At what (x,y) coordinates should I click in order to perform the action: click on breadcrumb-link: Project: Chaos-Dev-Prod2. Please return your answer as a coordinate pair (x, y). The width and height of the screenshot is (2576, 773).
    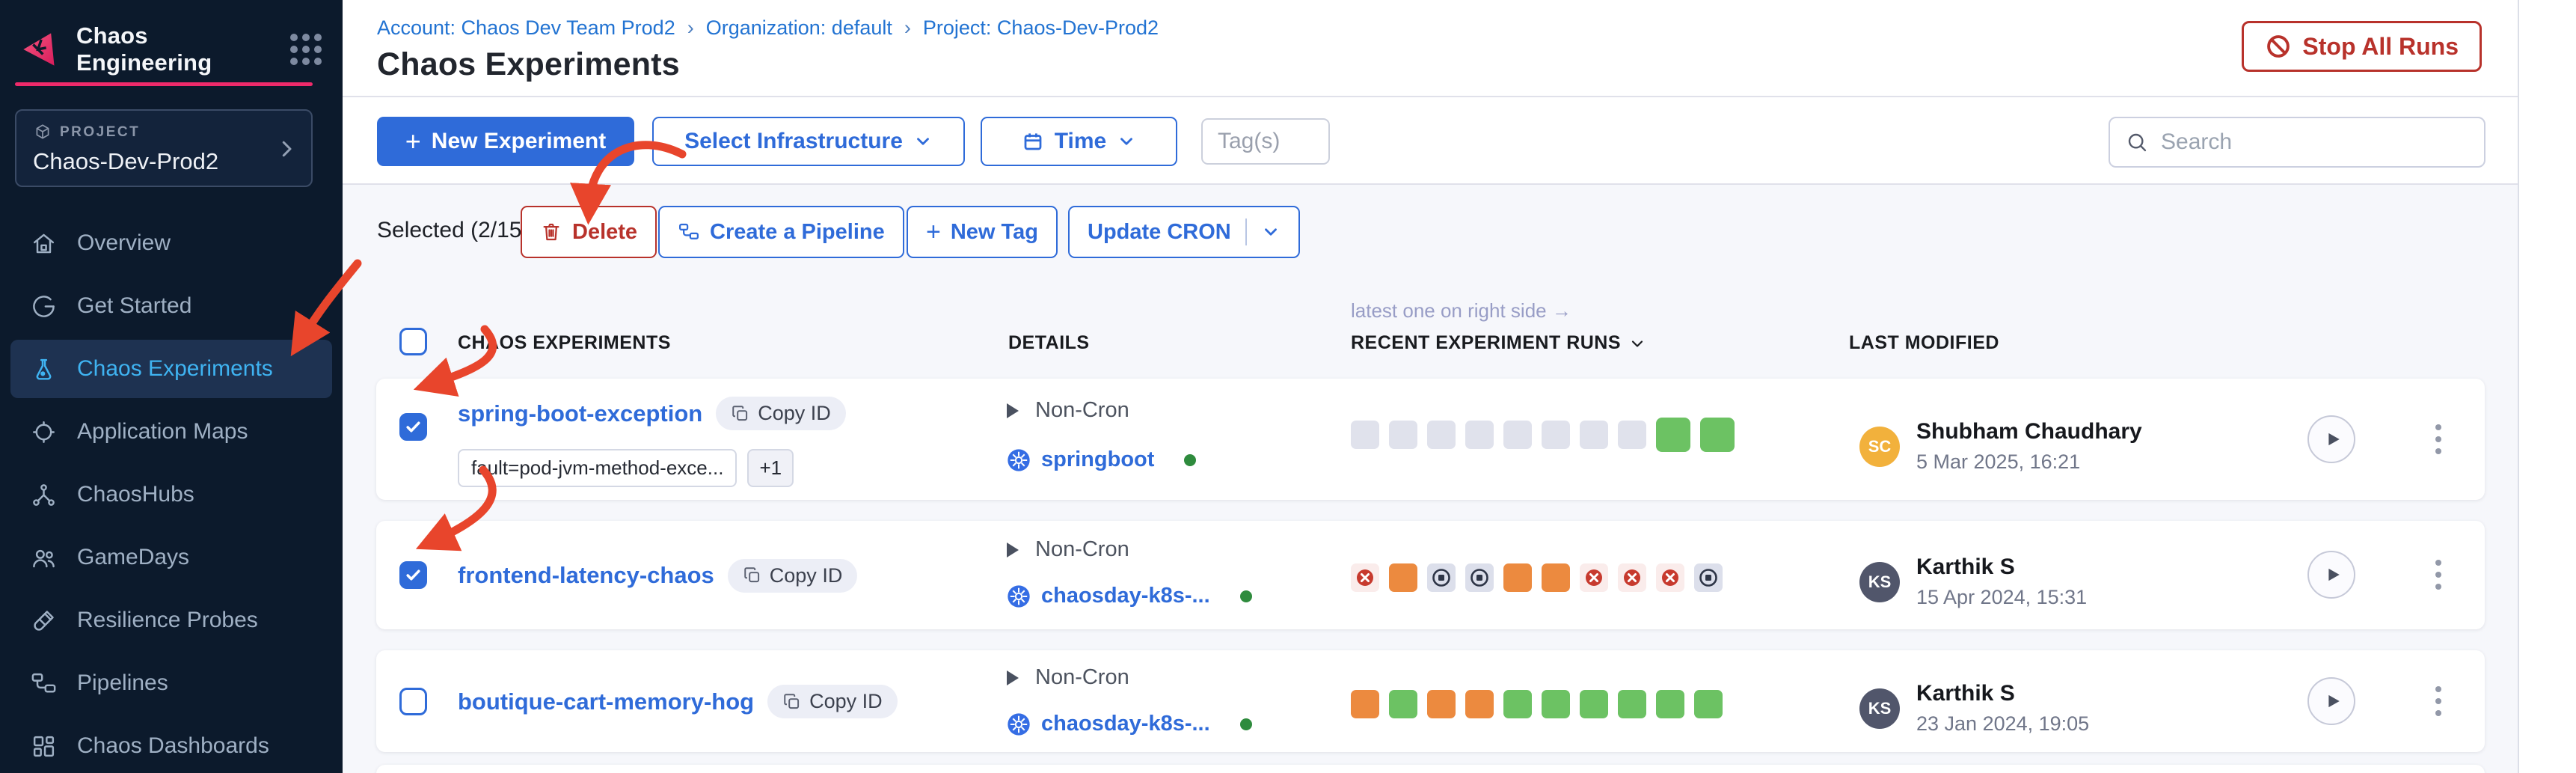
    Looking at the image, I should click on (1040, 27).